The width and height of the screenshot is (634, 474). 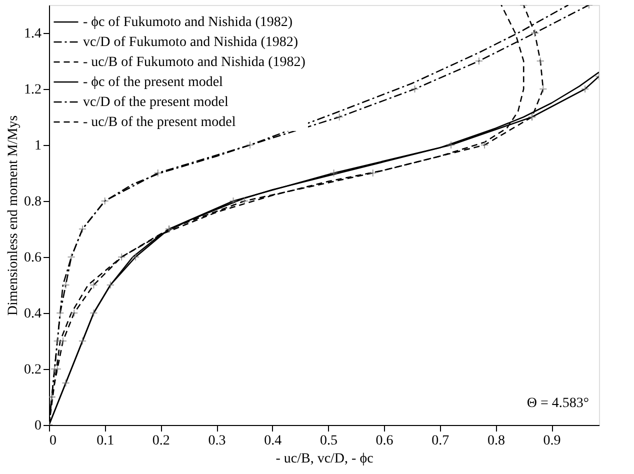 I want to click on legend-label: - ϕc of the present model, so click(x=153, y=82).